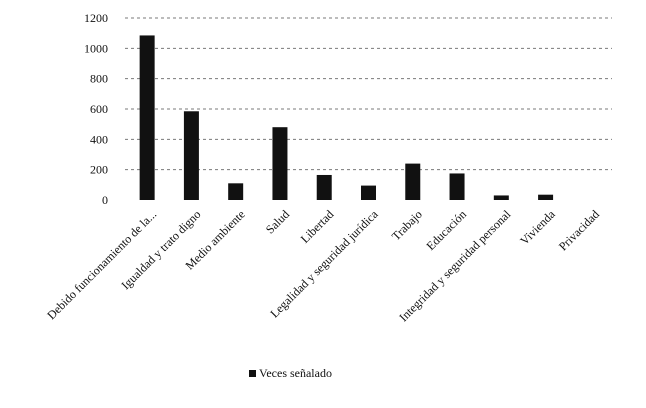 The height and width of the screenshot is (408, 646). I want to click on y-tick-label: 0, so click(105, 200).